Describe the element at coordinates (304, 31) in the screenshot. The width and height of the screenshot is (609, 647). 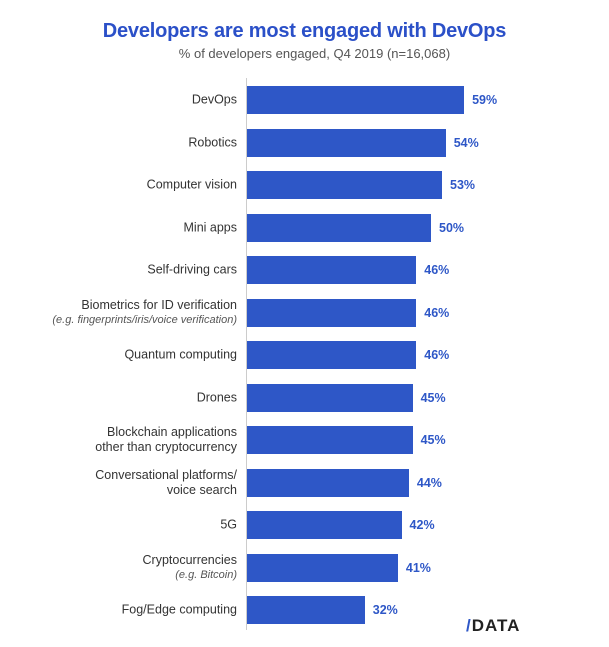
I see `chart-title: Developers are most engaged with DevOps` at that location.